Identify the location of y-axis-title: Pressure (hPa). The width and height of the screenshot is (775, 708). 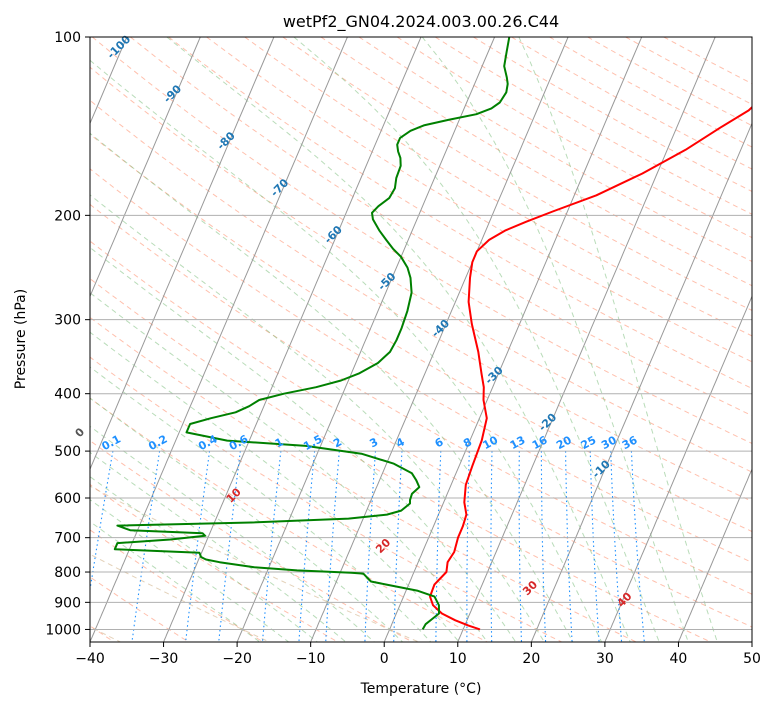
(21, 339).